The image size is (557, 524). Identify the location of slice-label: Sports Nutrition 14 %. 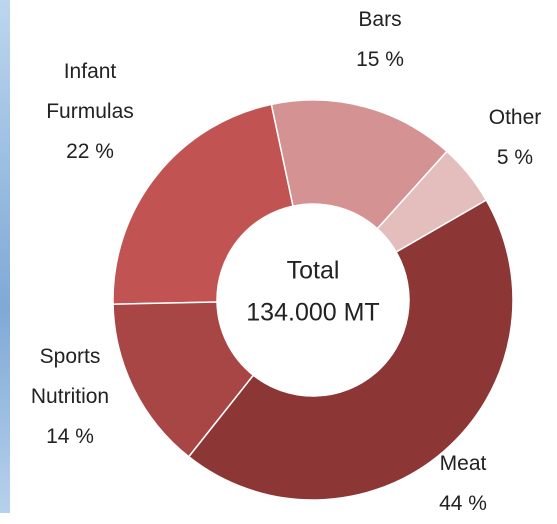
(70, 397).